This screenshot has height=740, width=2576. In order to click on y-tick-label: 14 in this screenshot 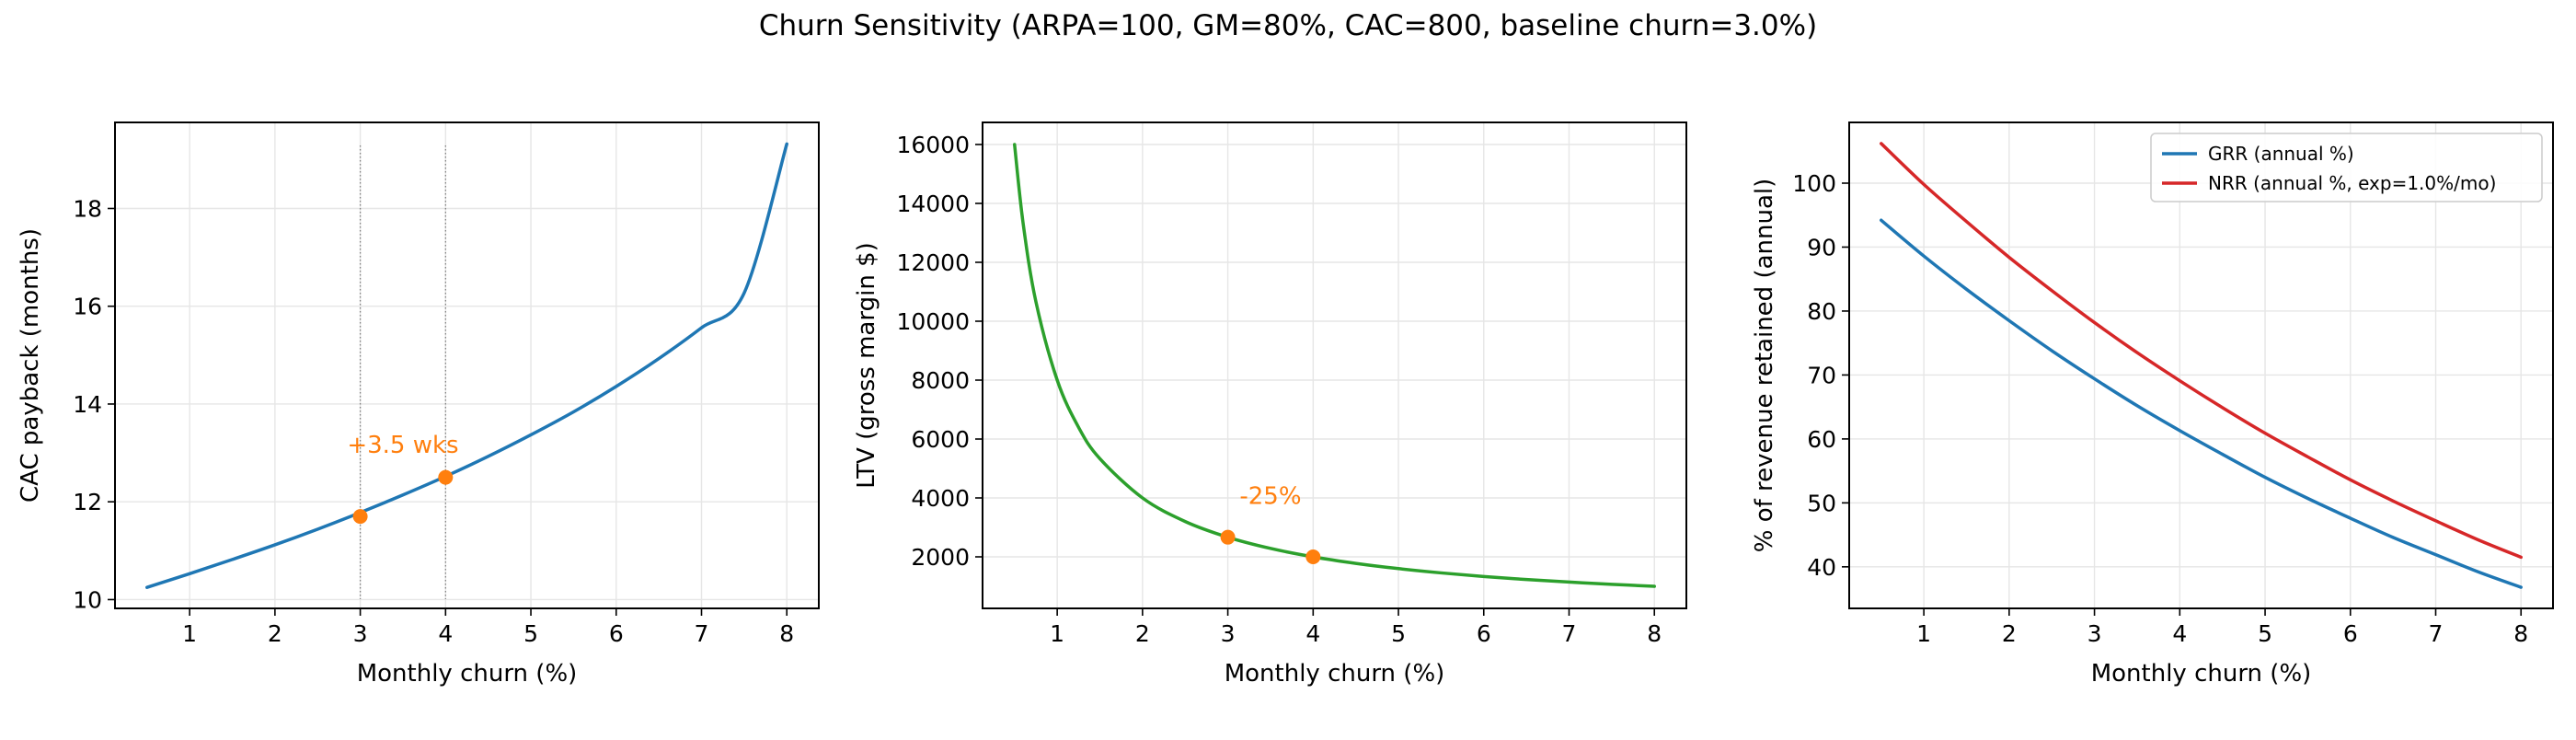, I will do `click(87, 404)`.